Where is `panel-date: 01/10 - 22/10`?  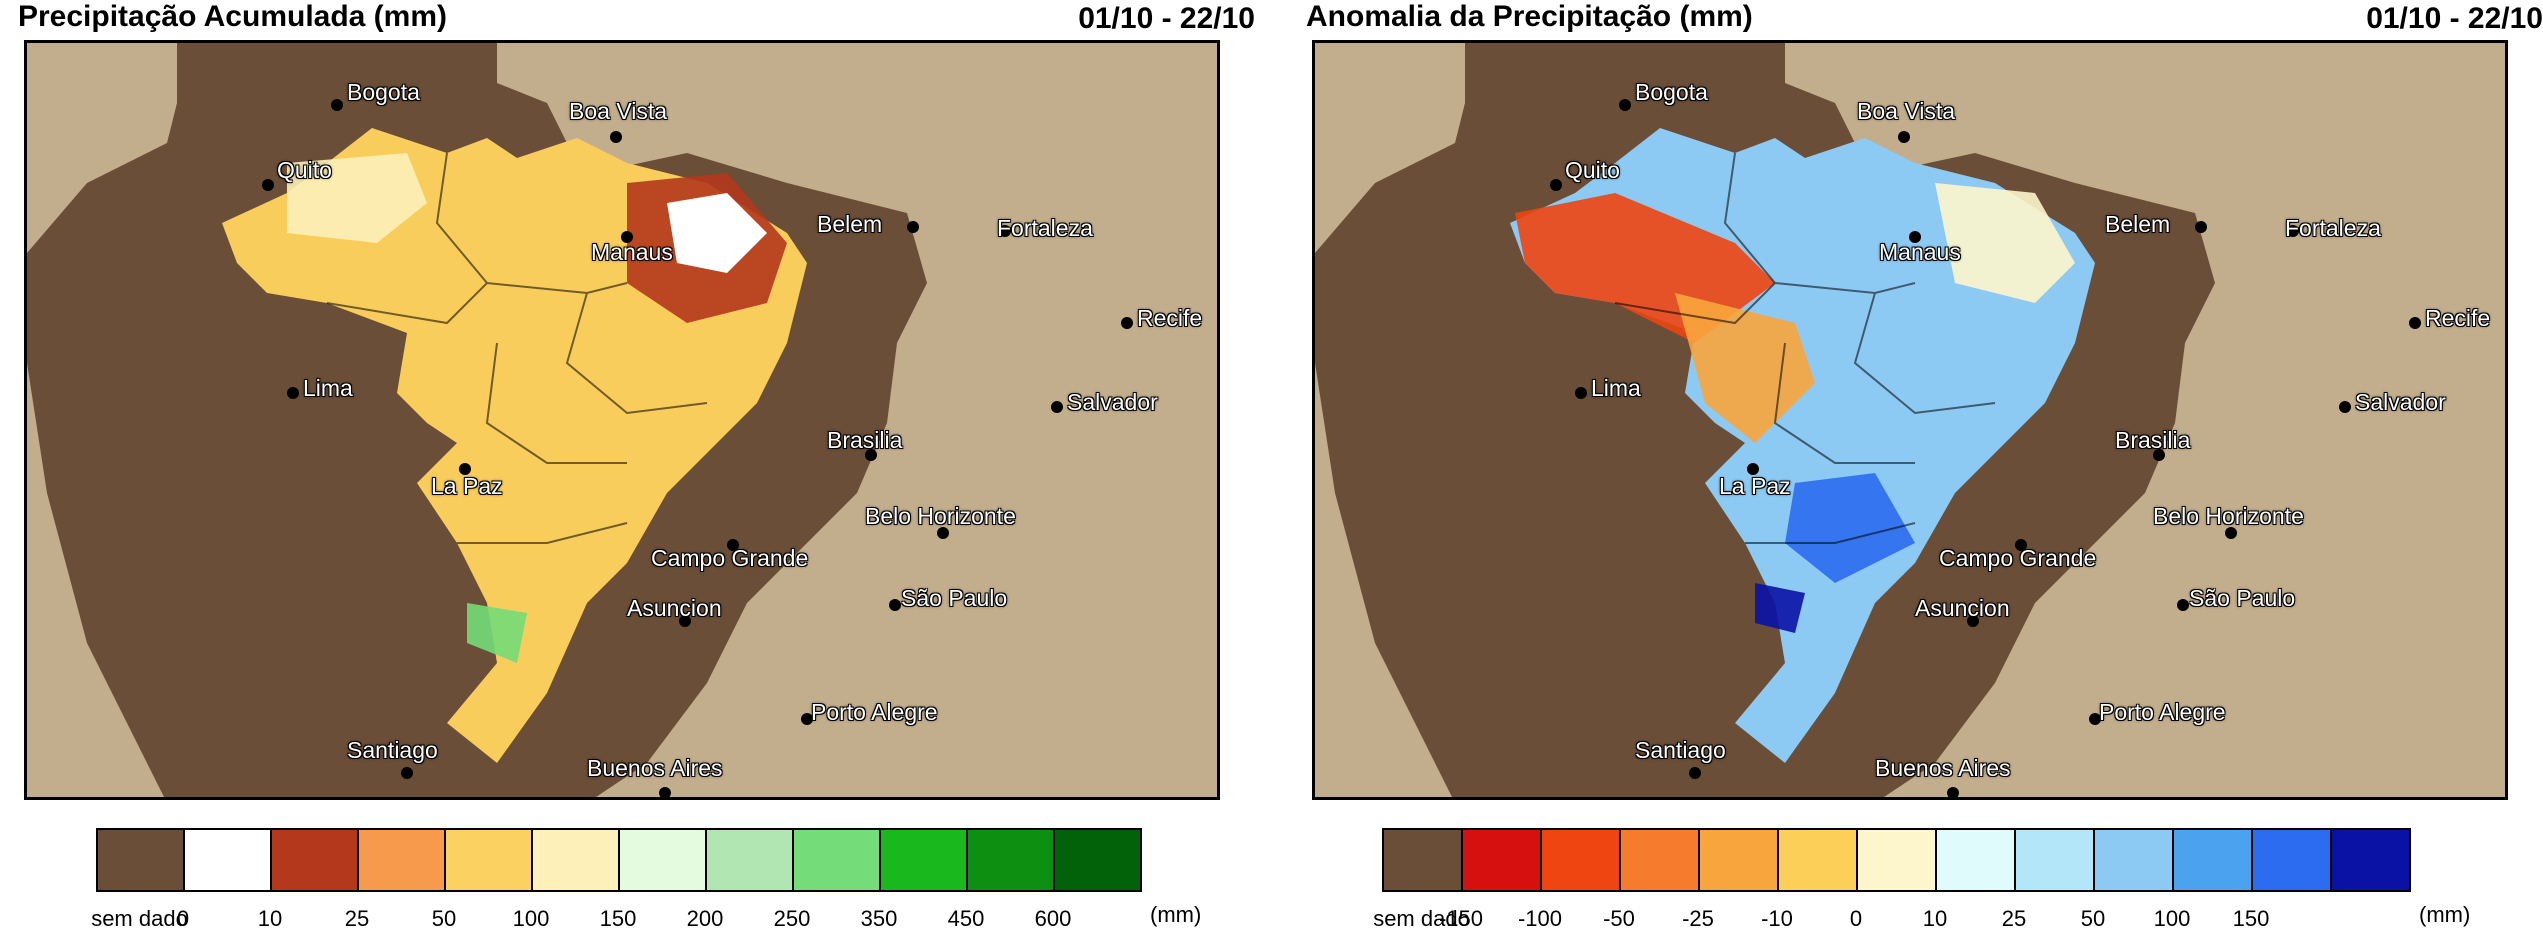
panel-date: 01/10 - 22/10 is located at coordinates (2454, 18).